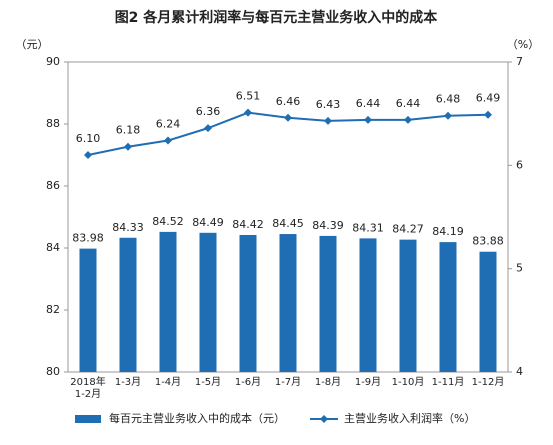  What do you see at coordinates (248, 224) in the screenshot?
I see `bar-value-label: 84.42` at bounding box center [248, 224].